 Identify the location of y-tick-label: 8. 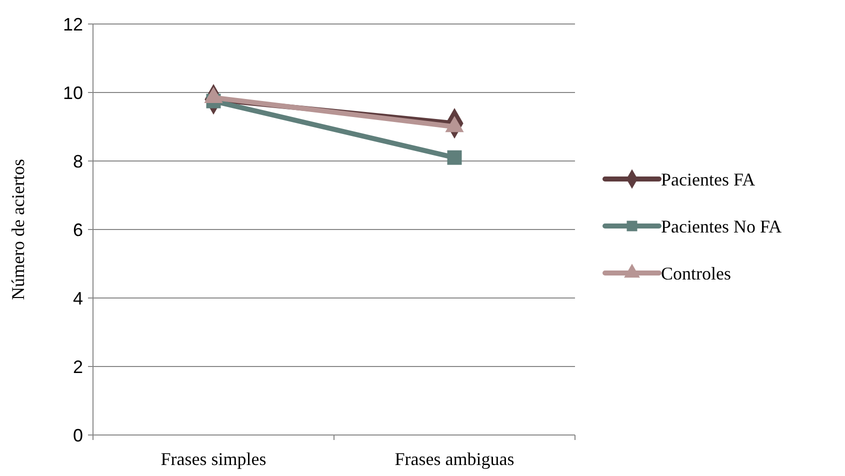
(77, 161).